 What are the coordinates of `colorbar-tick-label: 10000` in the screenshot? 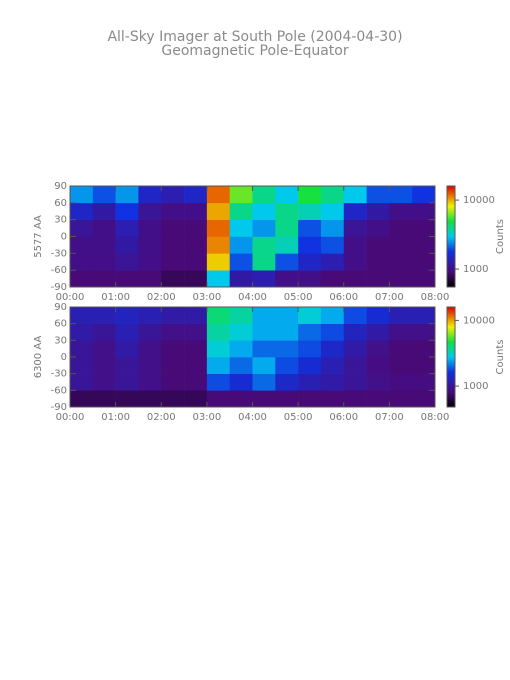 It's located at (479, 200).